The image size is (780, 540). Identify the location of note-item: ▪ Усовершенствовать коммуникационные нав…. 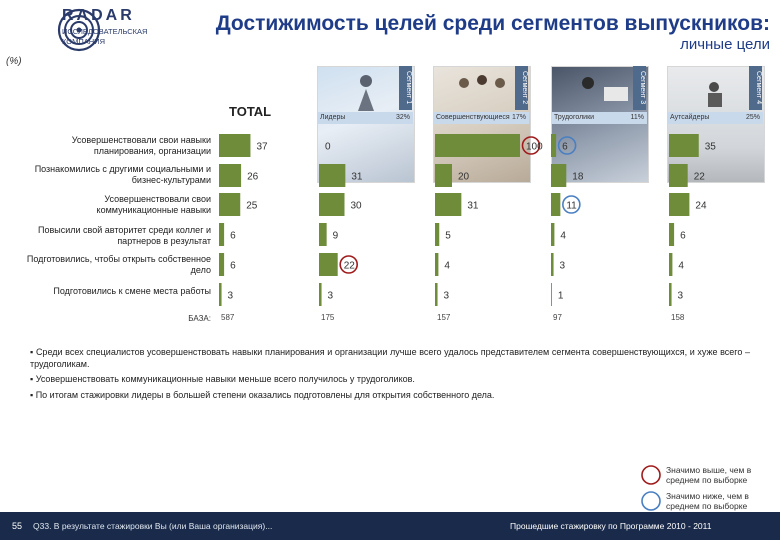
(222, 379).